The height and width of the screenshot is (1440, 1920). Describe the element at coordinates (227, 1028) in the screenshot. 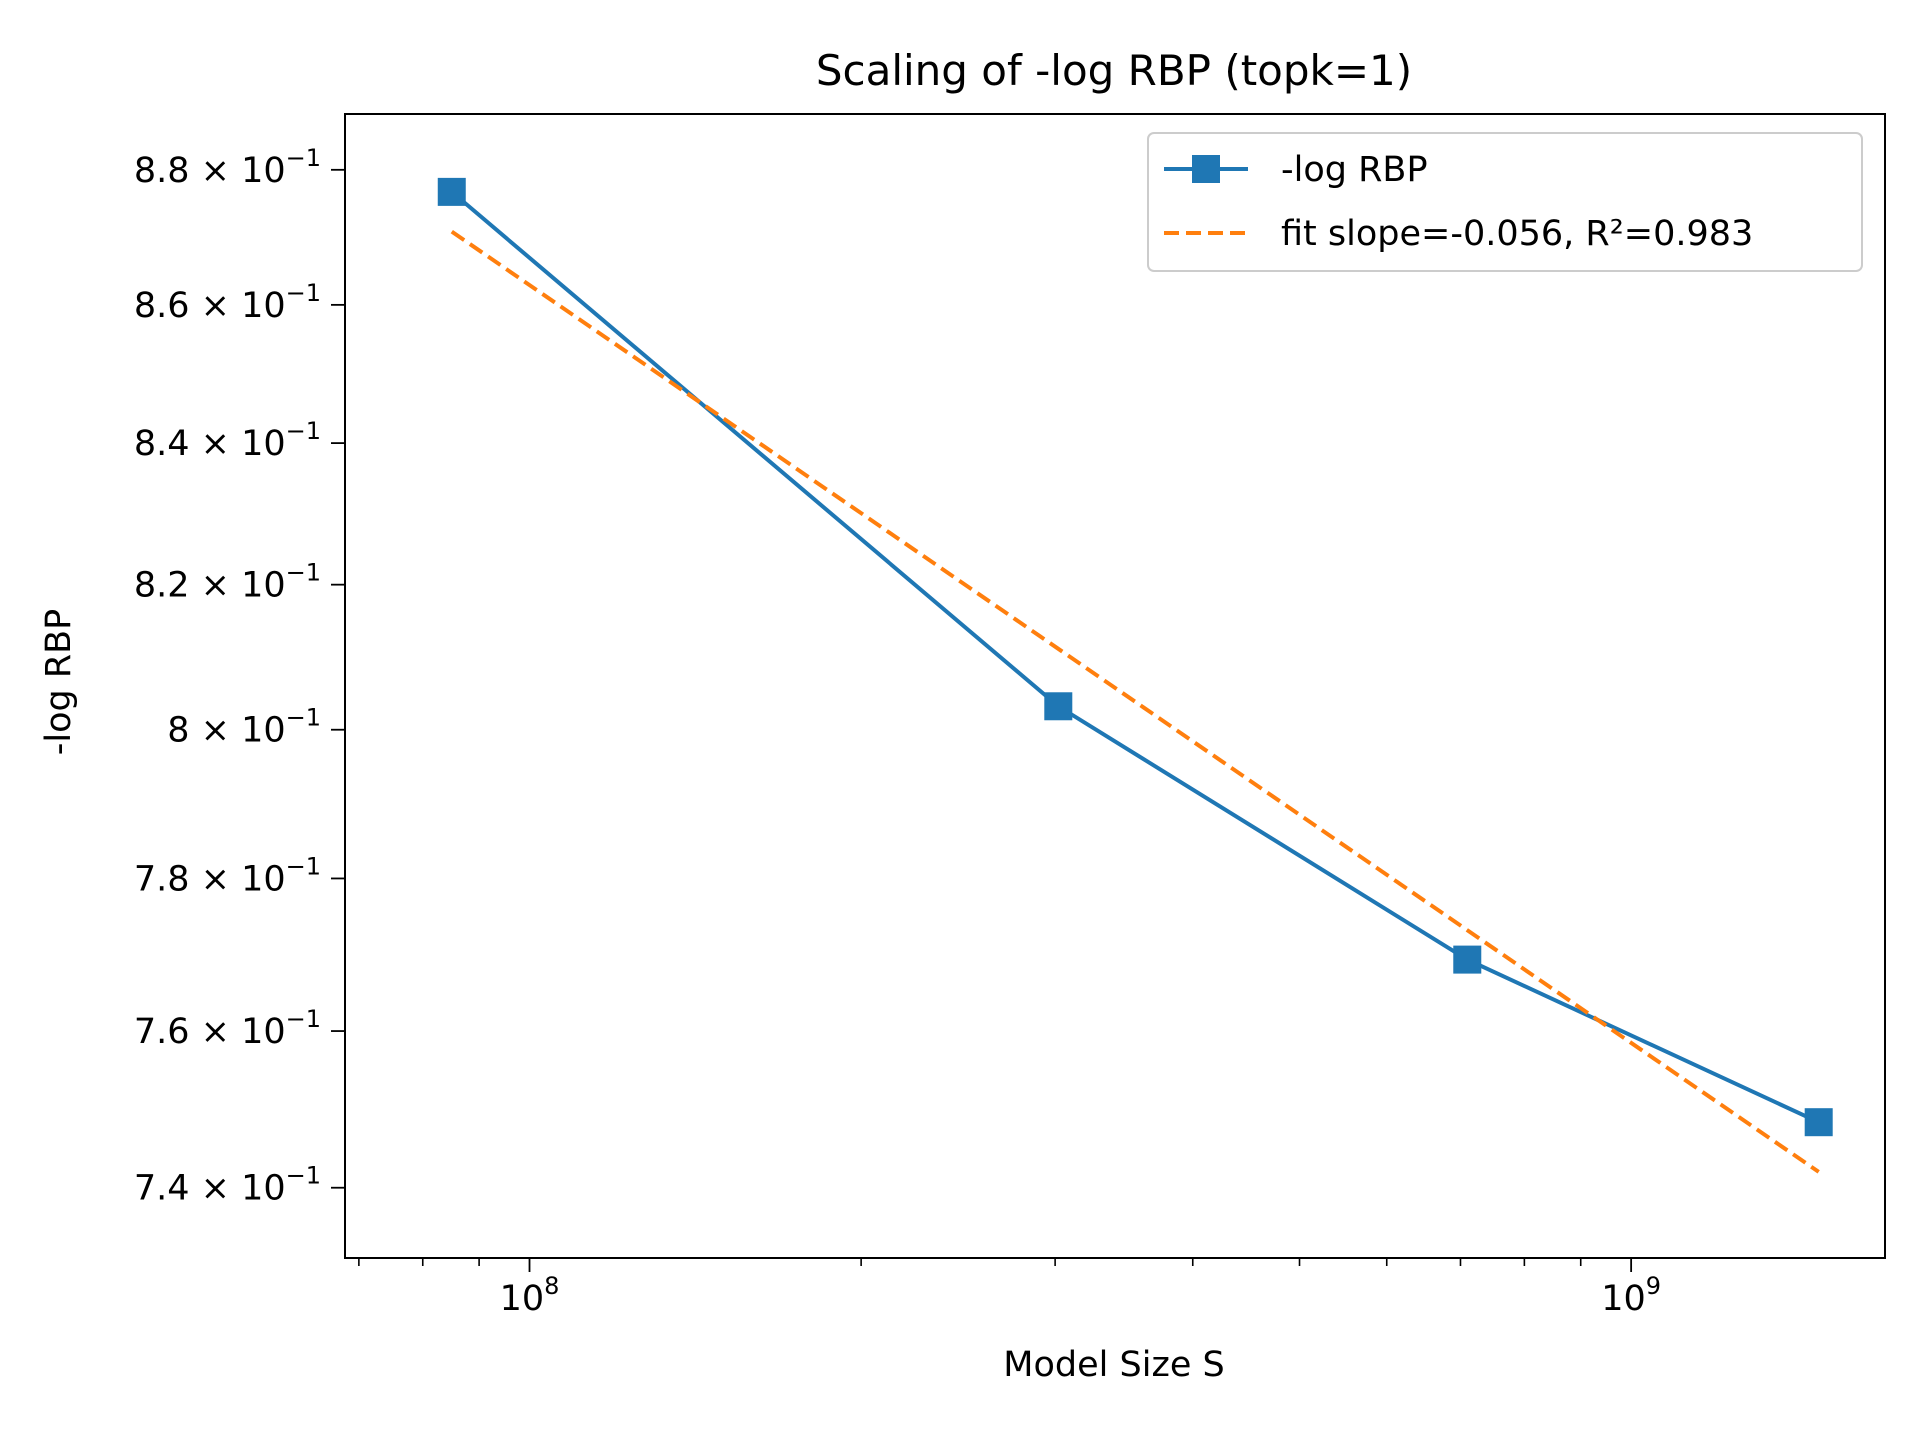

I see `y-tick-label: 7.6 × 10⁻¹` at that location.